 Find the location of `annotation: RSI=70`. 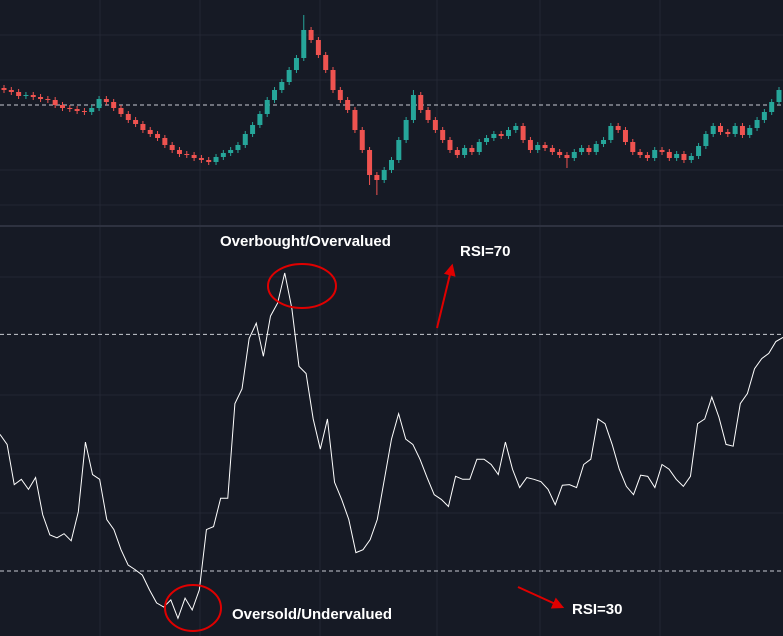

annotation: RSI=70 is located at coordinates (485, 251).